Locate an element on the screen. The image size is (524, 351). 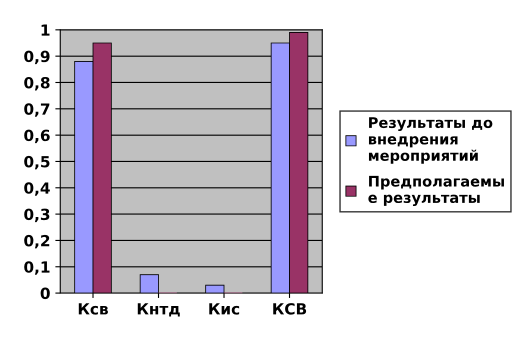
y-tick-label: 0,5 is located at coordinates (37, 163).